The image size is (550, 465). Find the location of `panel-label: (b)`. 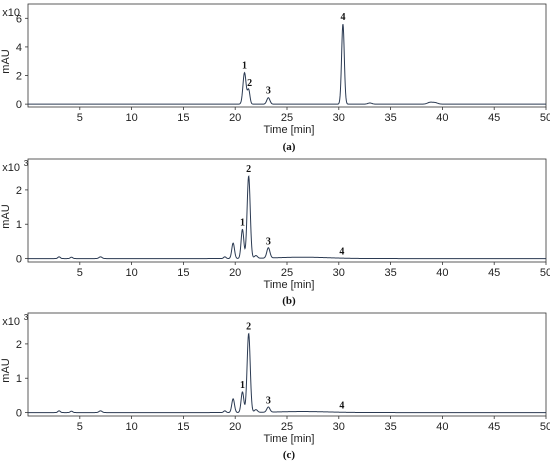

panel-label: (b) is located at coordinates (289, 301).